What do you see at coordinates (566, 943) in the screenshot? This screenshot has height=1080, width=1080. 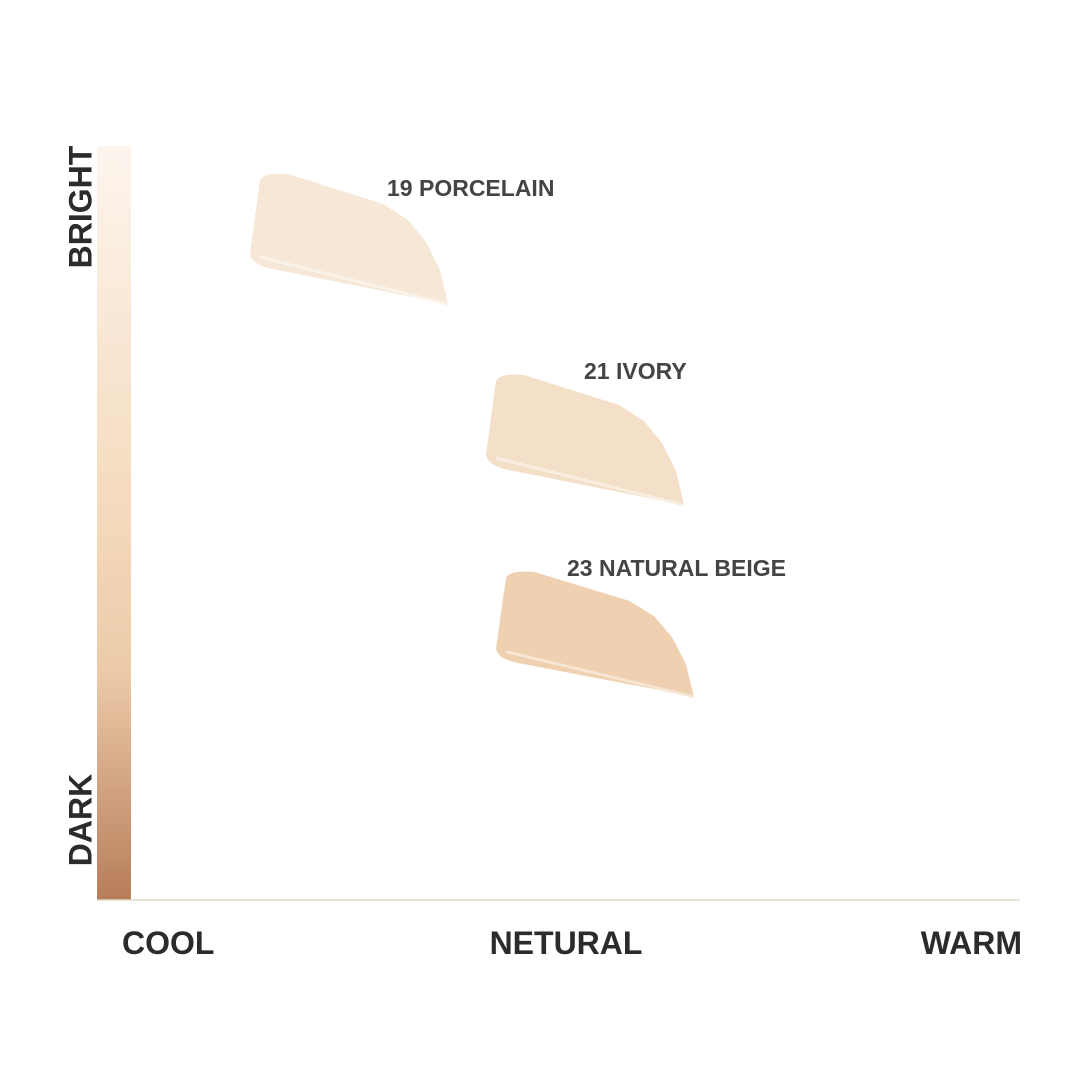 I see `x-label-middle: NETURAL` at bounding box center [566, 943].